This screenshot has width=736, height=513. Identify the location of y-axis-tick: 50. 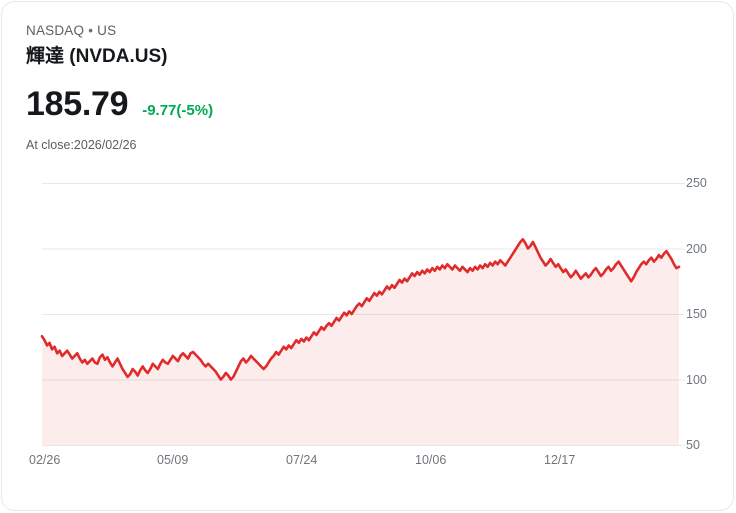
(693, 445).